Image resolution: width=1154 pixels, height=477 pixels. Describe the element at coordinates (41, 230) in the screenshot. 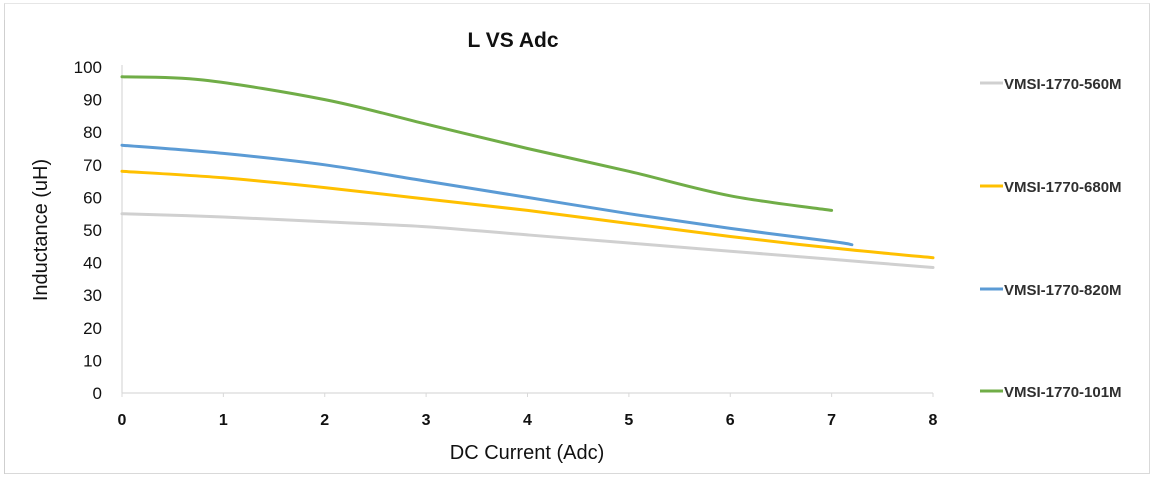

I see `y-axis-label: Inductance (uH)` at that location.